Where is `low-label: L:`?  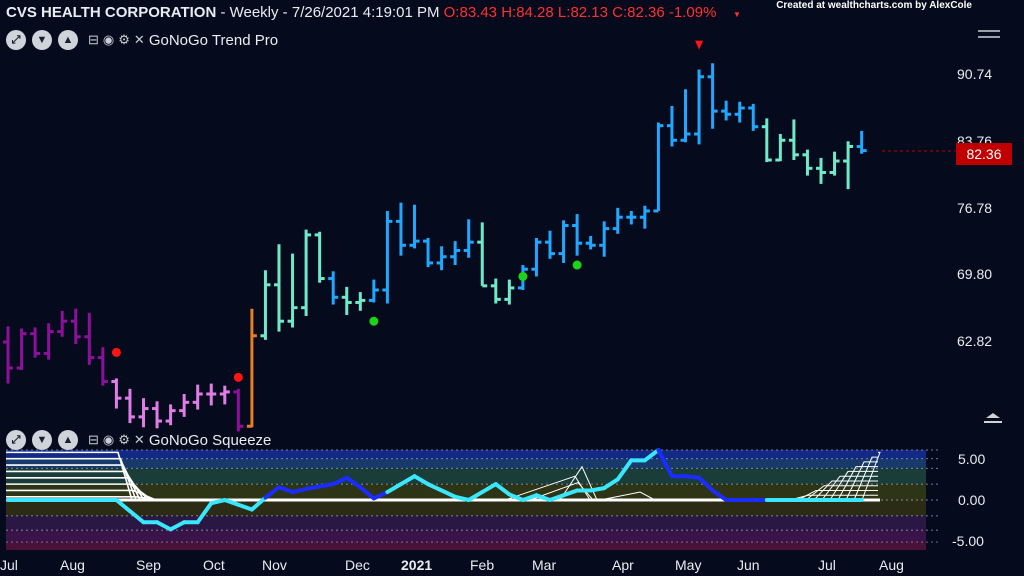 low-label: L: is located at coordinates (564, 12).